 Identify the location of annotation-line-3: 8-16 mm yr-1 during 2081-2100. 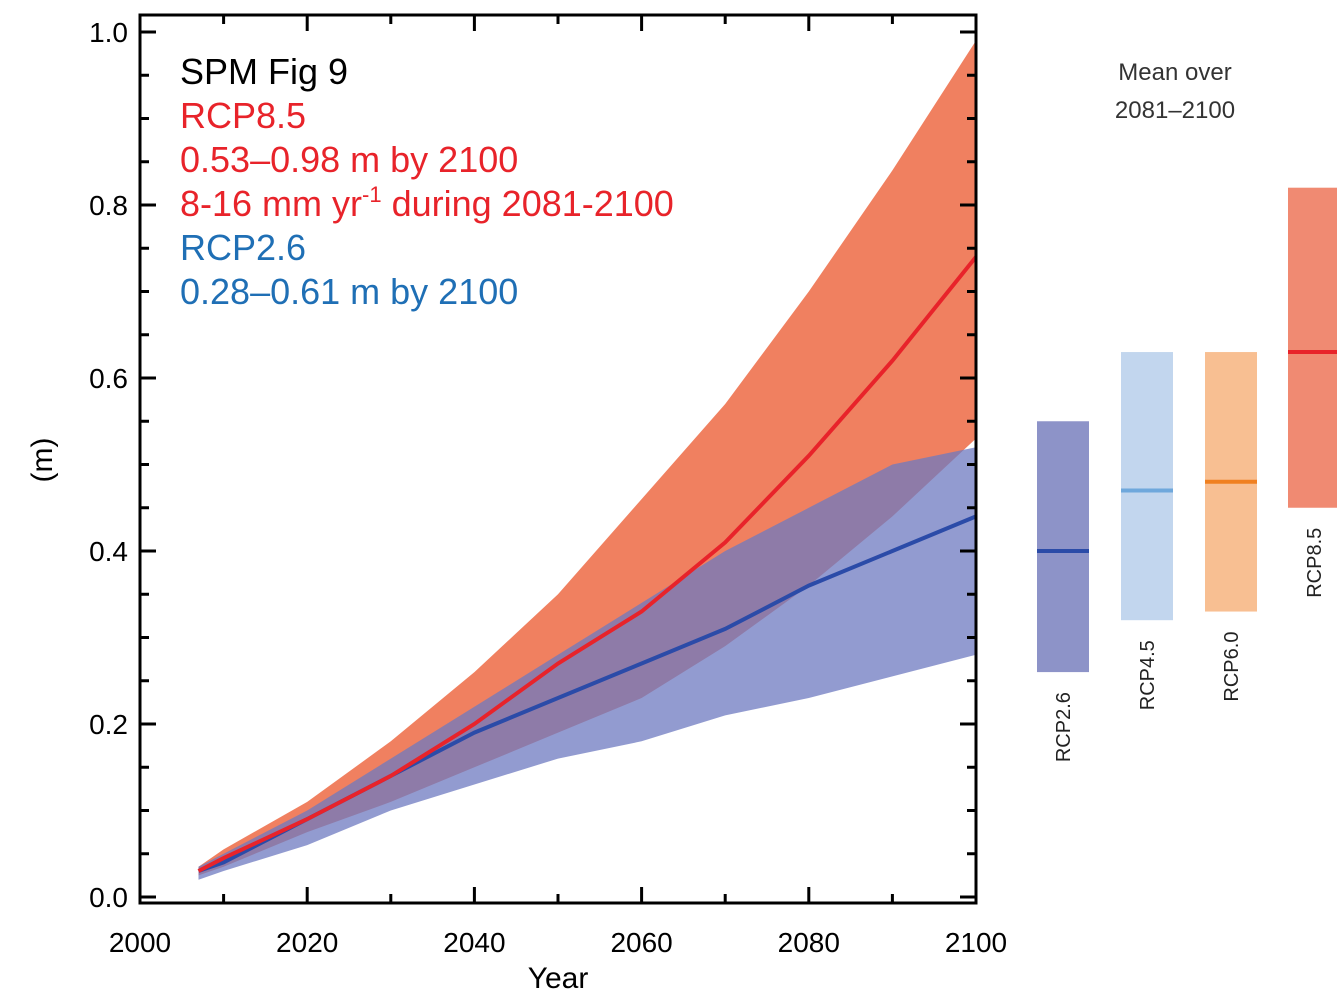
(427, 203).